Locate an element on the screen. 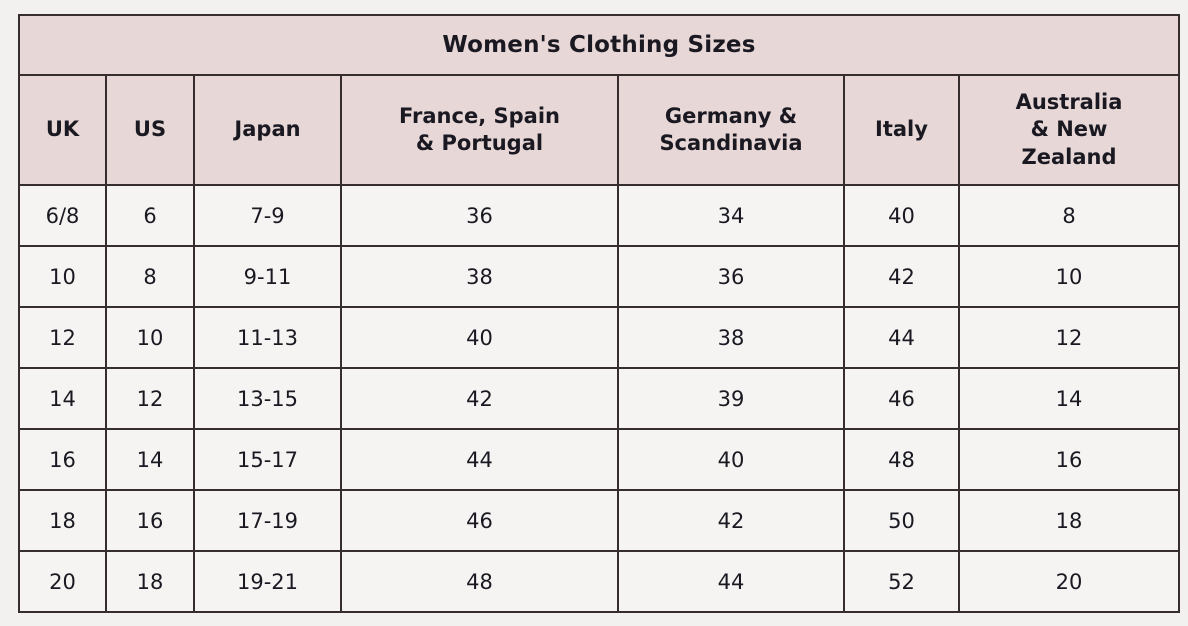 Image resolution: width=1188 pixels, height=626 pixels. column-header-label: Japan is located at coordinates (267, 129).